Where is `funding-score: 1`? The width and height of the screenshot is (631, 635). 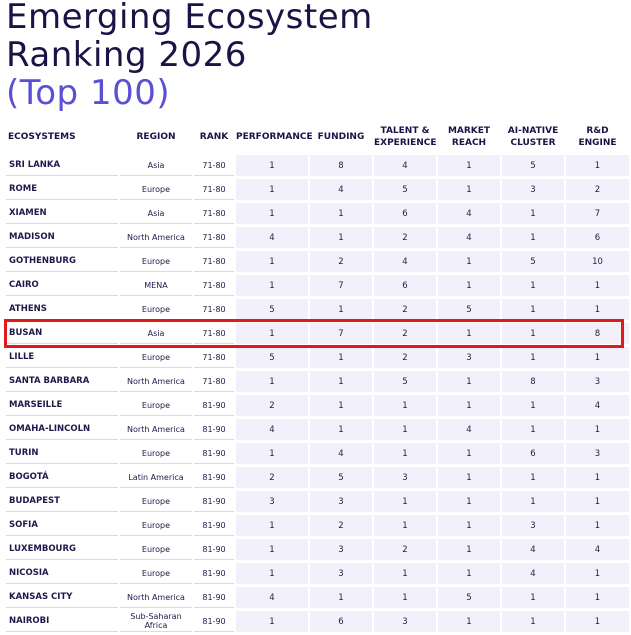 funding-score: 1 is located at coordinates (341, 597).